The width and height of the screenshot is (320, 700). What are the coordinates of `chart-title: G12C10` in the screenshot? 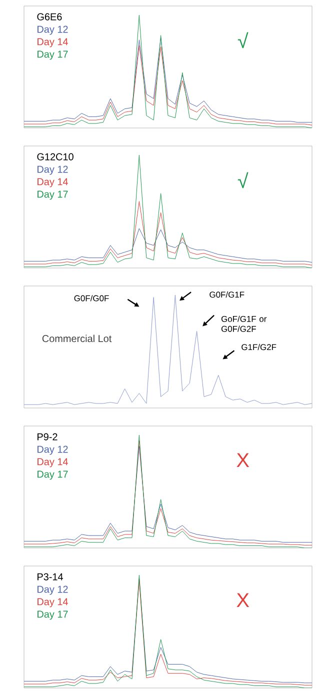 It's located at (55, 156).